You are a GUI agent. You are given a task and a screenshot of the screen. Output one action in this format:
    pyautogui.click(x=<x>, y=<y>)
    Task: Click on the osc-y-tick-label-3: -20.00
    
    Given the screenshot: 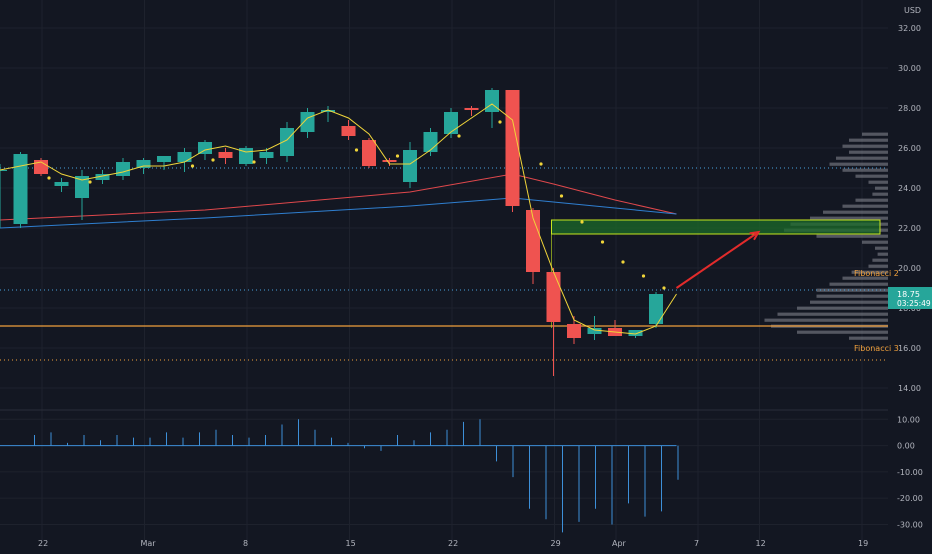 What is the action you would take?
    pyautogui.click(x=910, y=498)
    